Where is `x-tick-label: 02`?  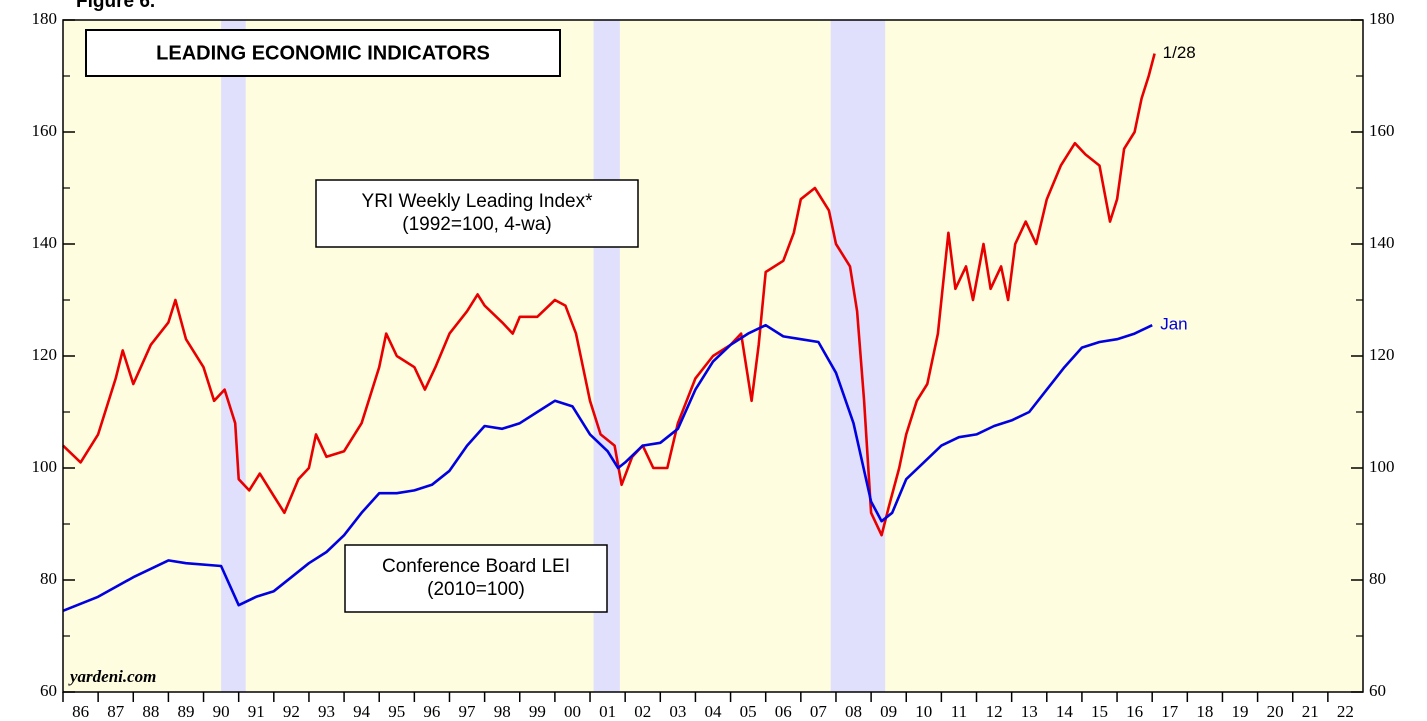
x-tick-label: 02 is located at coordinates (642, 711).